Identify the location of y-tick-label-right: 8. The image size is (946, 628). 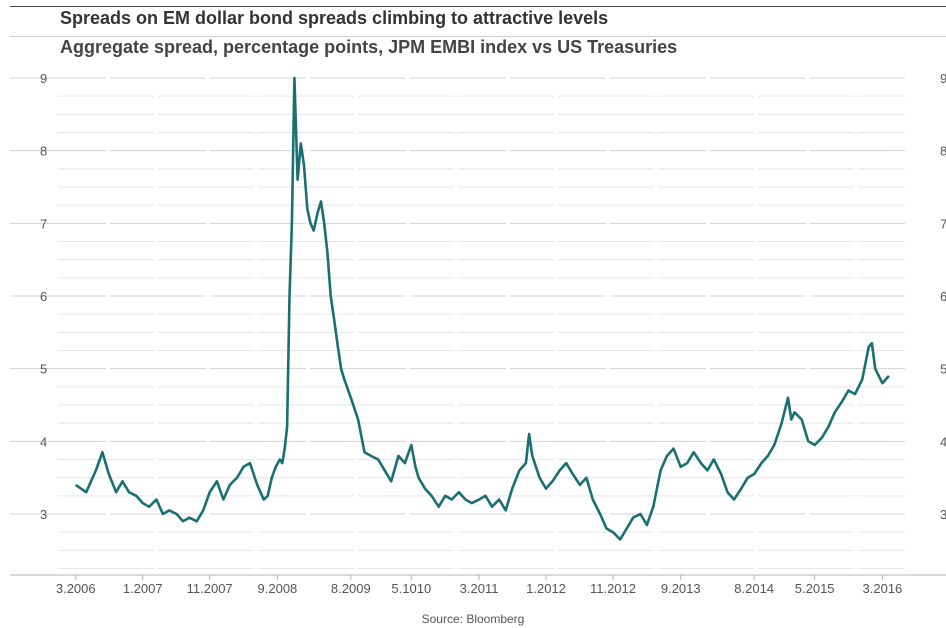
(943, 151).